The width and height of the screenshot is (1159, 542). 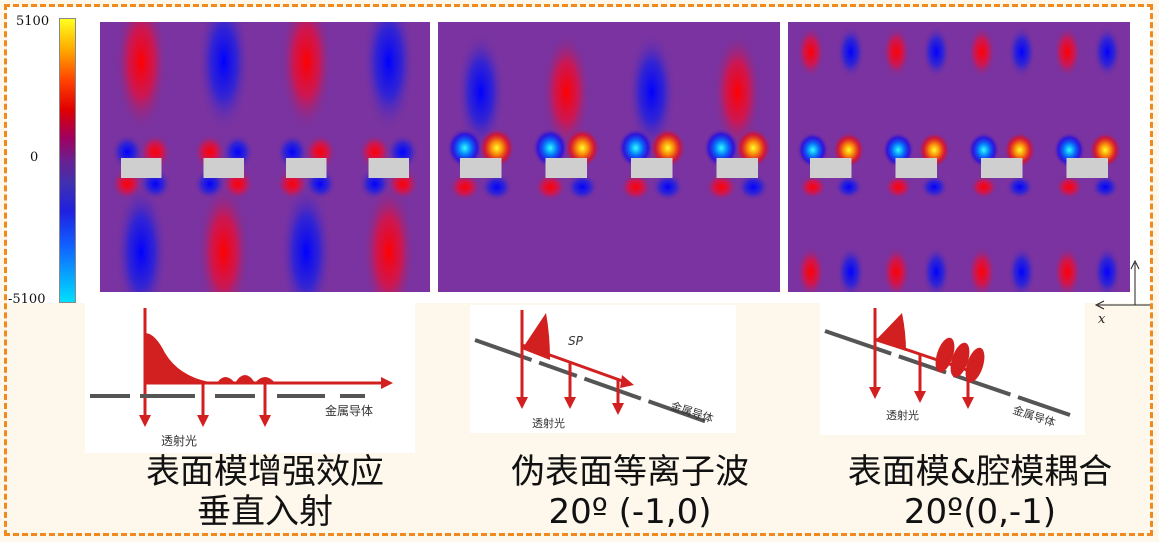 What do you see at coordinates (265, 512) in the screenshot?
I see `caption-1-line2: 垂直入射` at bounding box center [265, 512].